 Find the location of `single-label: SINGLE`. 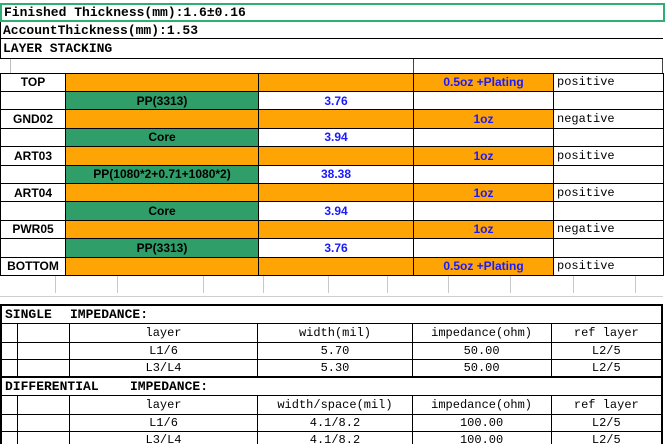

single-label: SINGLE is located at coordinates (28, 314).